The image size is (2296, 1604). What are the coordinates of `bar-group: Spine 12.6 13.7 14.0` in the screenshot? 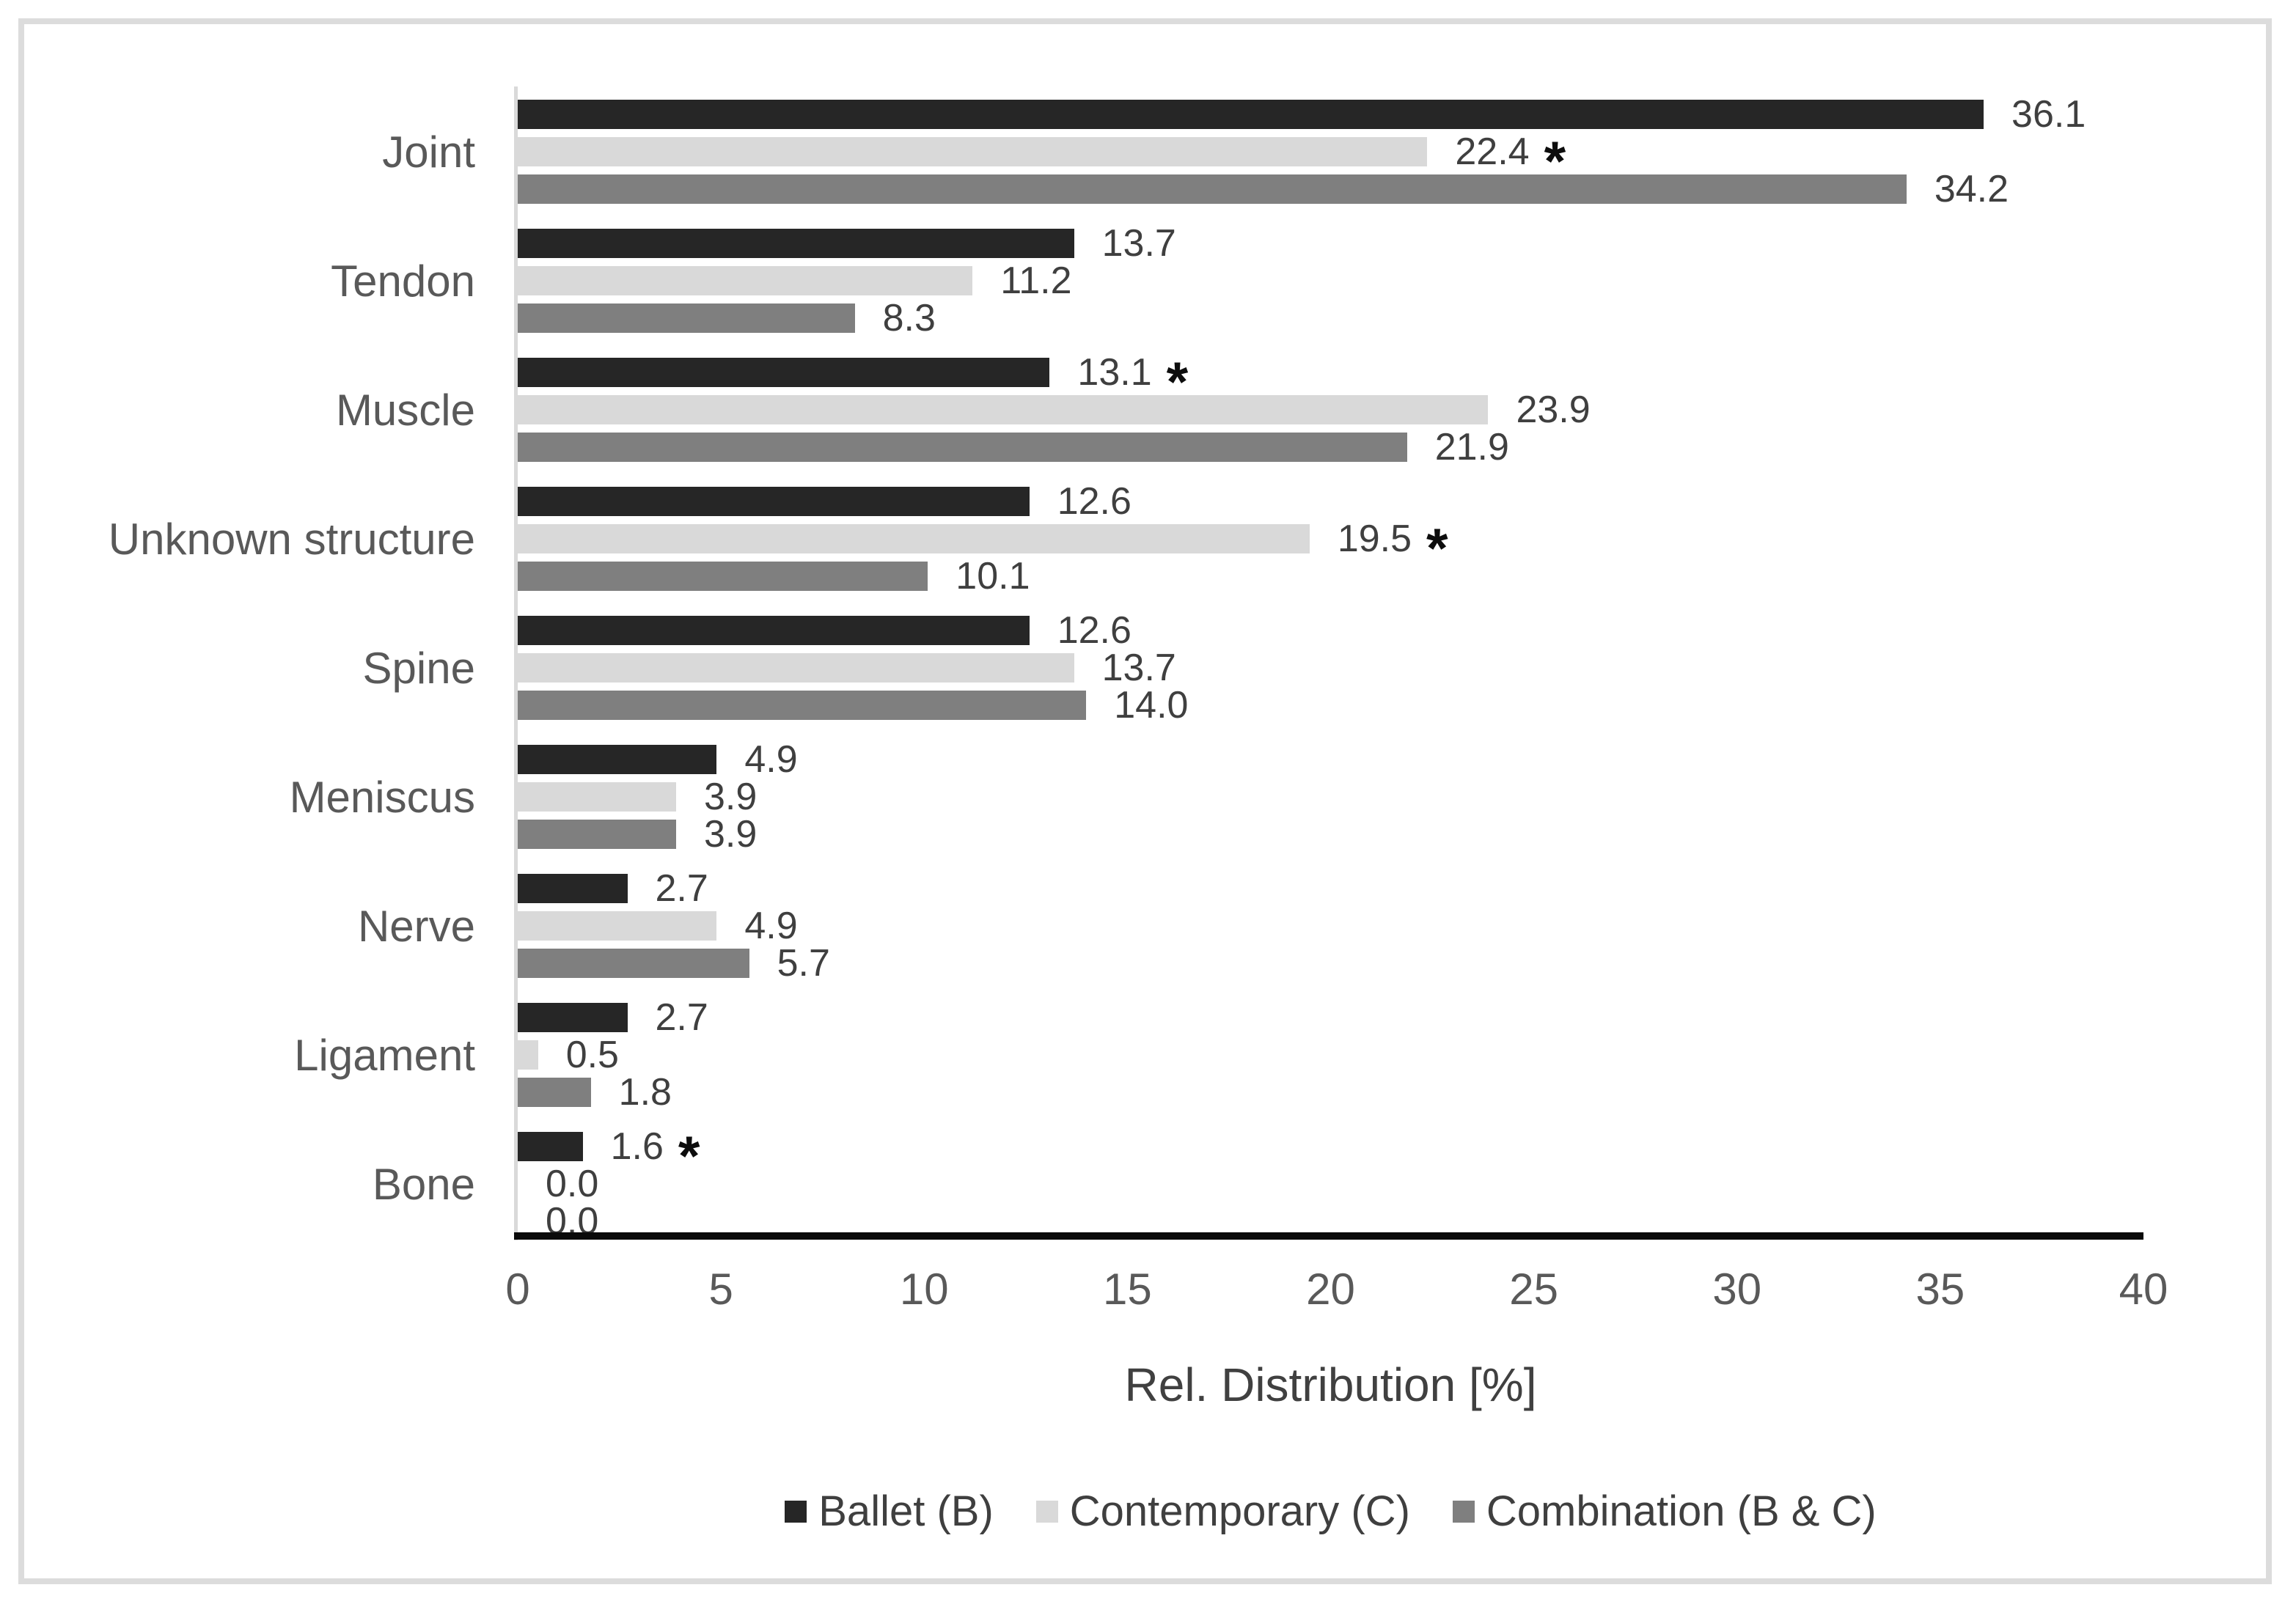 It's located at (1071, 667).